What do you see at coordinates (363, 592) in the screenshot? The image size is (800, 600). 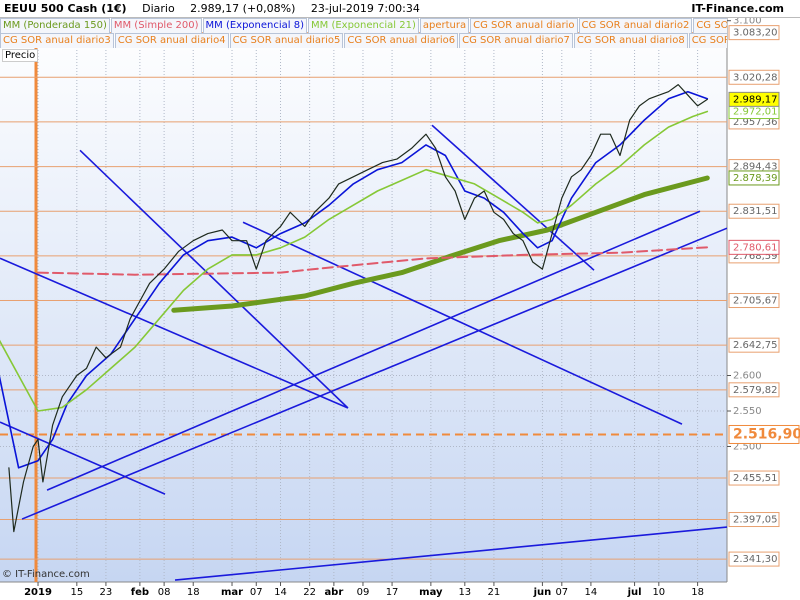 I see `x-tick-label: 09` at bounding box center [363, 592].